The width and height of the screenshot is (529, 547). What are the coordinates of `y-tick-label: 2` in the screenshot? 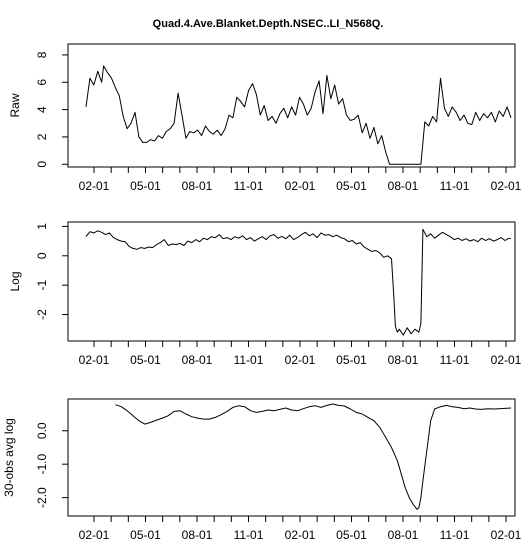 It's located at (42, 136).